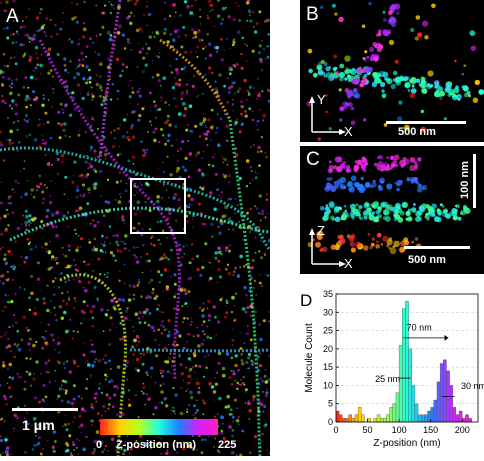  I want to click on histogram-frame, so click(407, 358).